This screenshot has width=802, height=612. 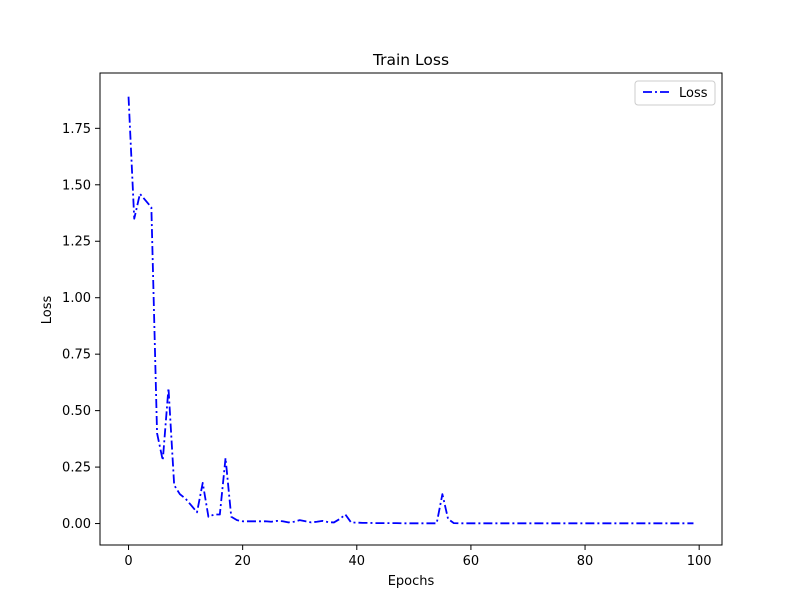 I want to click on x-tick-label: 20, so click(x=242, y=561).